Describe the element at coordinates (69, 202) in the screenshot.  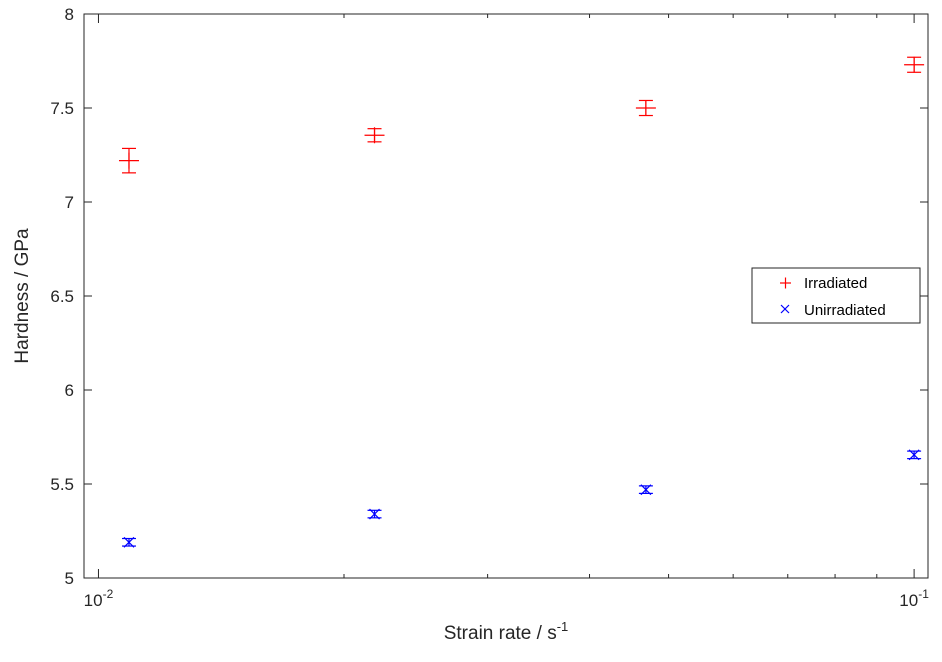
I see `y-tick-label: 7` at that location.